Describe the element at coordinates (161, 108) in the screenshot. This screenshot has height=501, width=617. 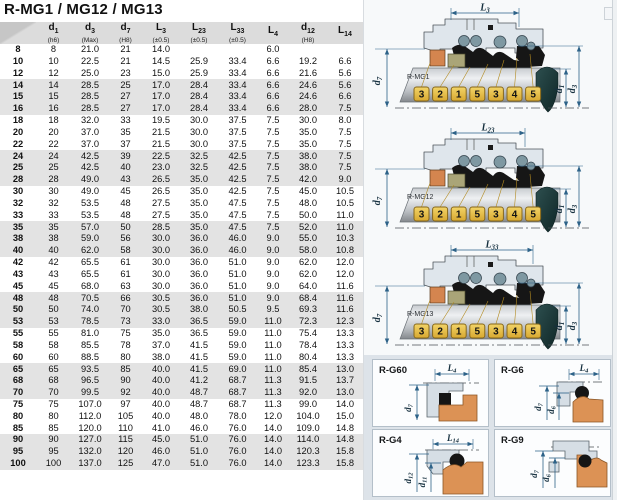
I see `table-cell: 17.0` at that location.